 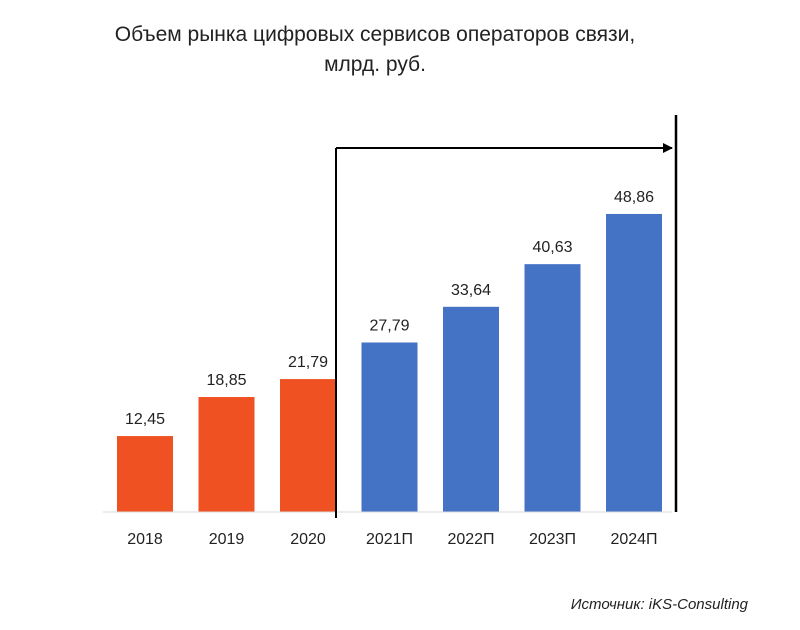 I want to click on x-tick-label-2021П: 2021П, so click(x=389, y=539).